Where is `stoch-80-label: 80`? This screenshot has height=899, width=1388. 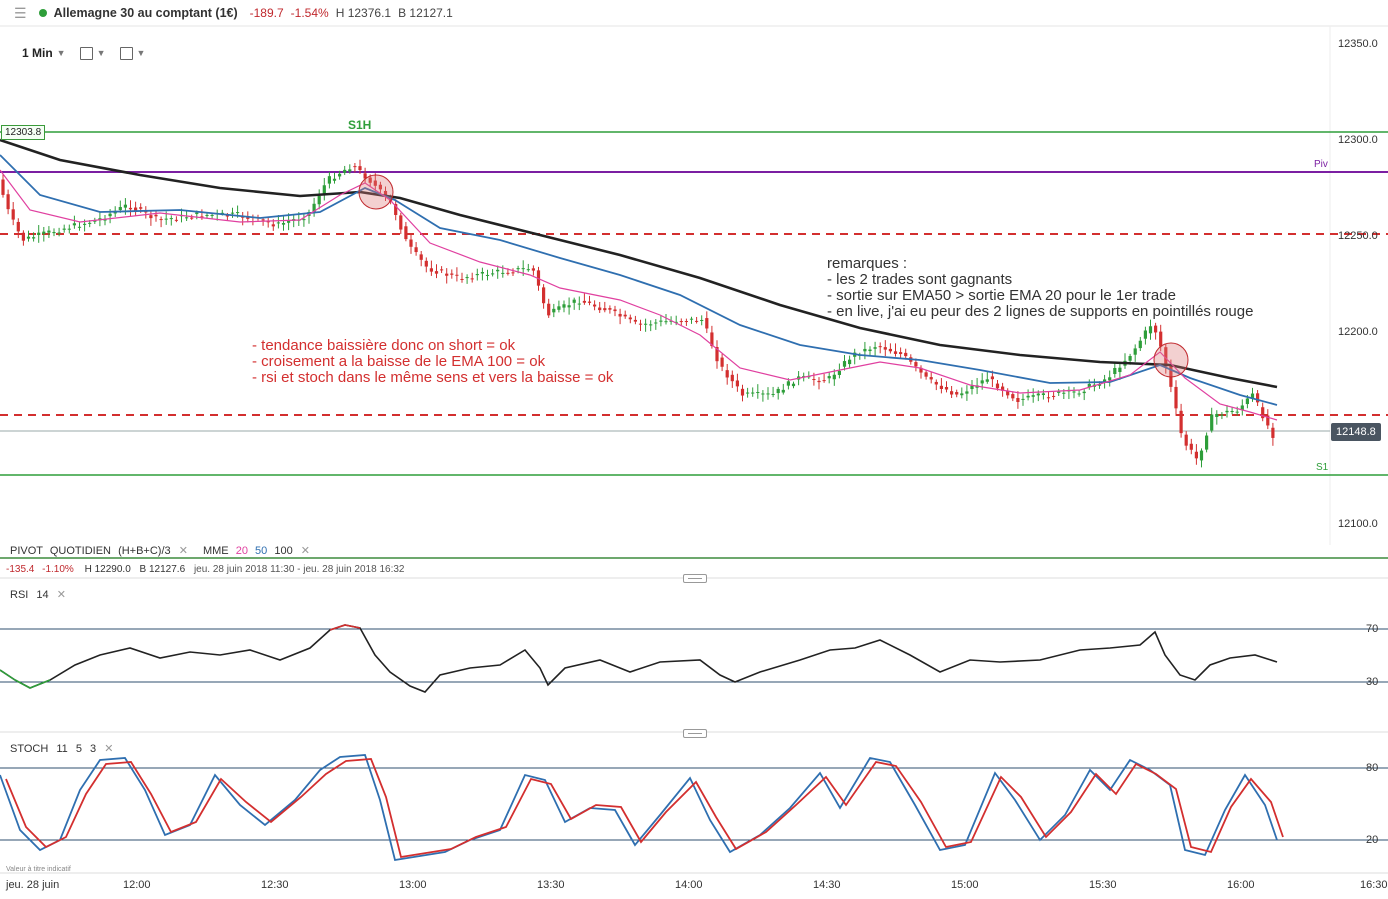
stoch-80-label: 80 is located at coordinates (1372, 768).